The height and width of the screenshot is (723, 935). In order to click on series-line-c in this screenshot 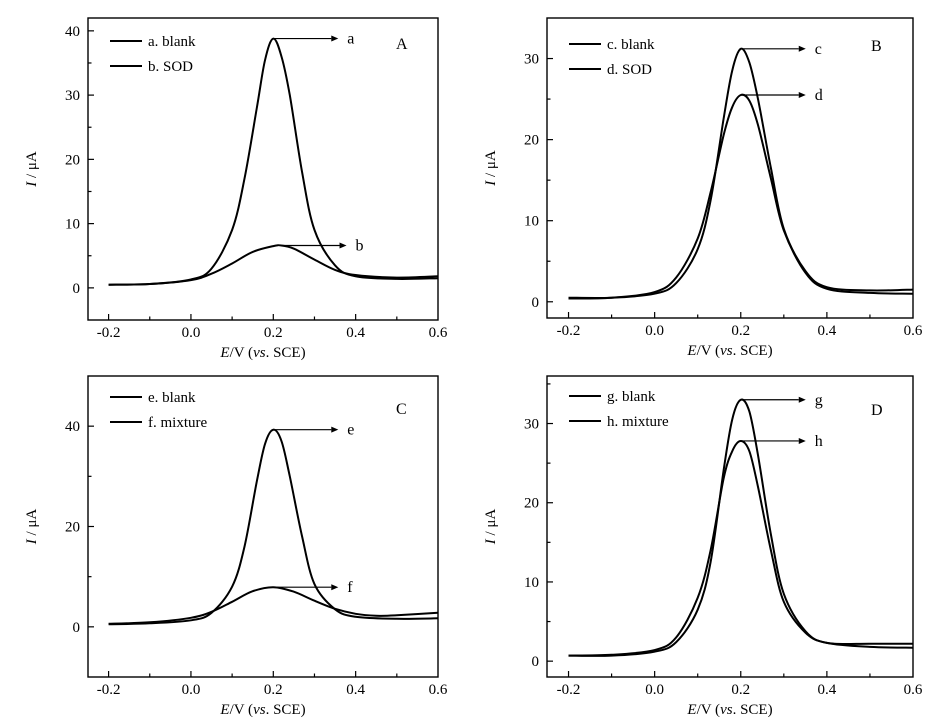, I will do `click(740, 173)`.